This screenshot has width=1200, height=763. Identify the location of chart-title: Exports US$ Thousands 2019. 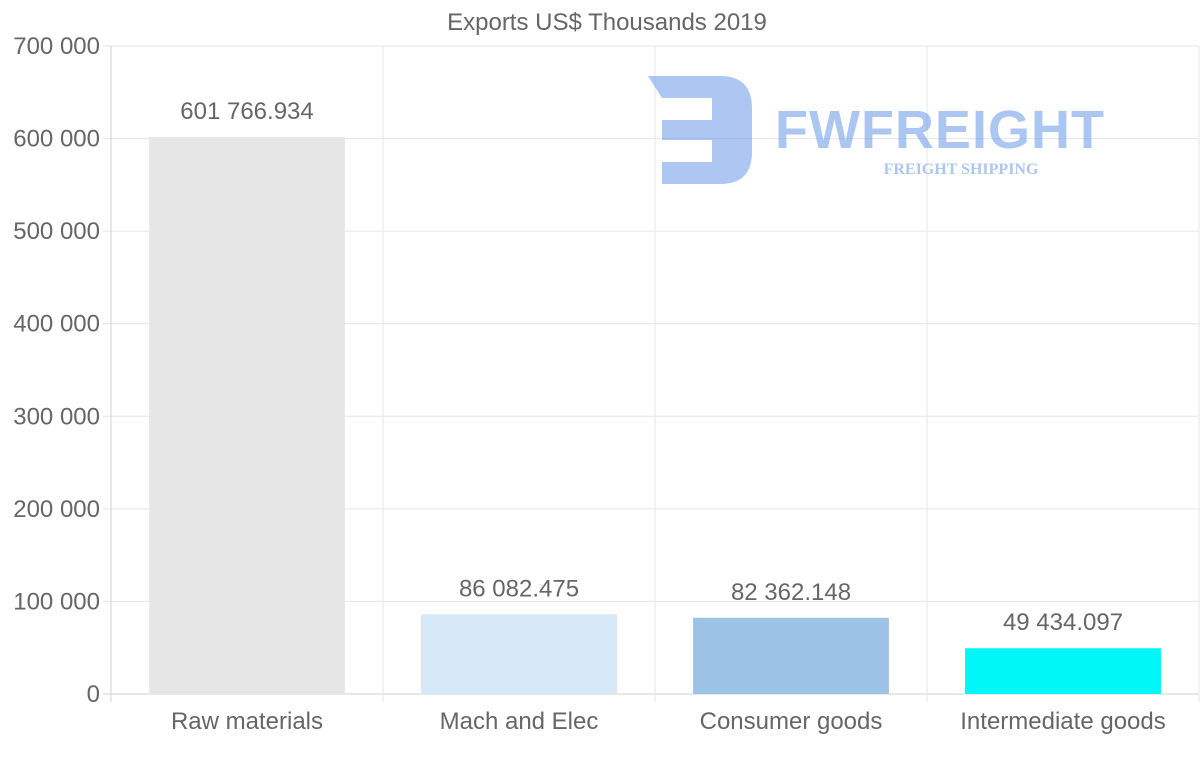
(607, 22).